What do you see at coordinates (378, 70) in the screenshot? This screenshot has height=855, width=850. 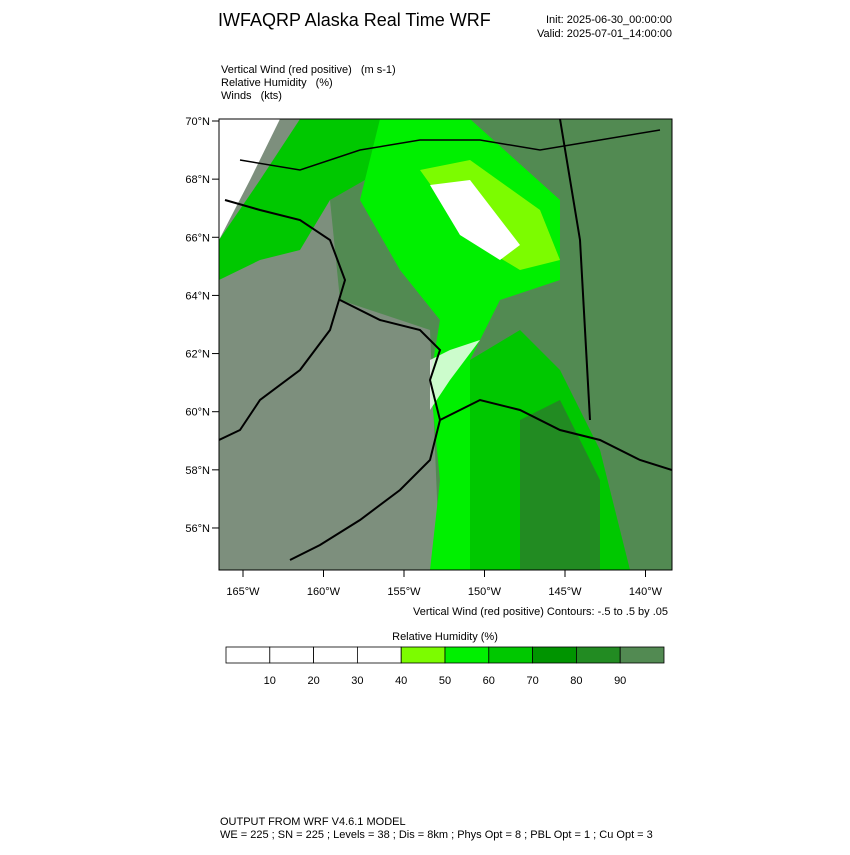 I see `field-units: (m s-1)` at bounding box center [378, 70].